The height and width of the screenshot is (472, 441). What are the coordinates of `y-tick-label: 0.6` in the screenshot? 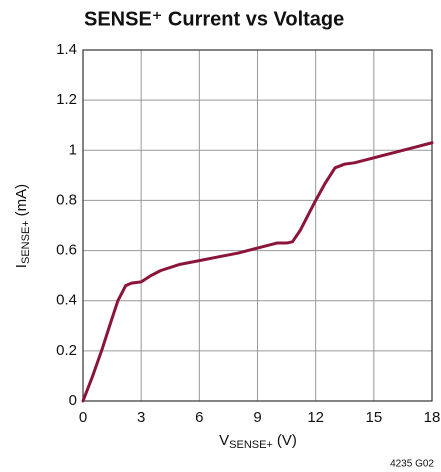 It's located at (66, 250).